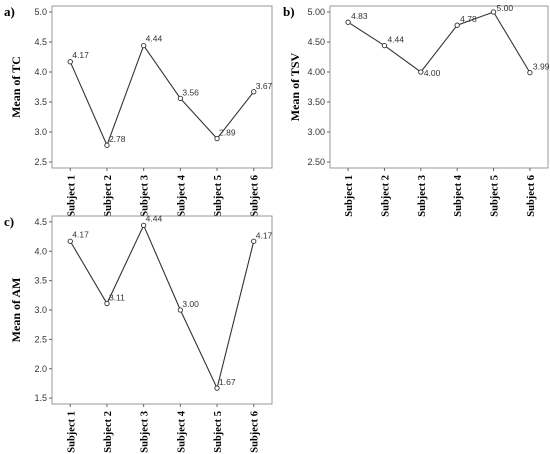  What do you see at coordinates (541, 67) in the screenshot?
I see `data-label: 3.99` at bounding box center [541, 67].